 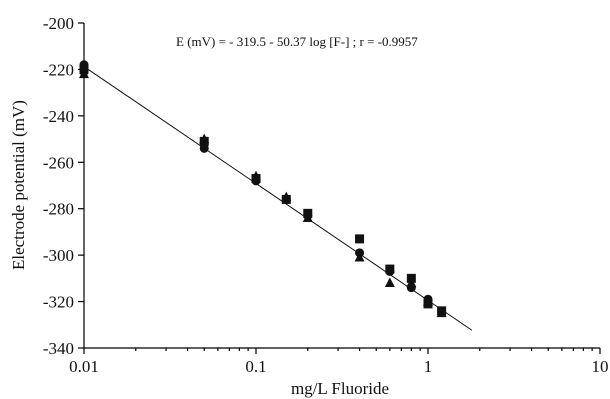 I want to click on x-tick-label: 10, so click(x=600, y=366).